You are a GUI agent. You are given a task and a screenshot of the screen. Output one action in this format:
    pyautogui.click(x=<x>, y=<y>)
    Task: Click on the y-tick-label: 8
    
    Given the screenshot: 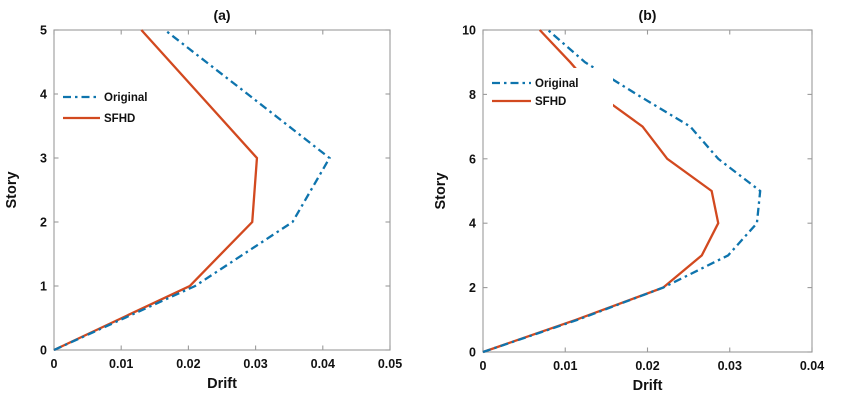 What is the action you would take?
    pyautogui.click(x=472, y=95)
    